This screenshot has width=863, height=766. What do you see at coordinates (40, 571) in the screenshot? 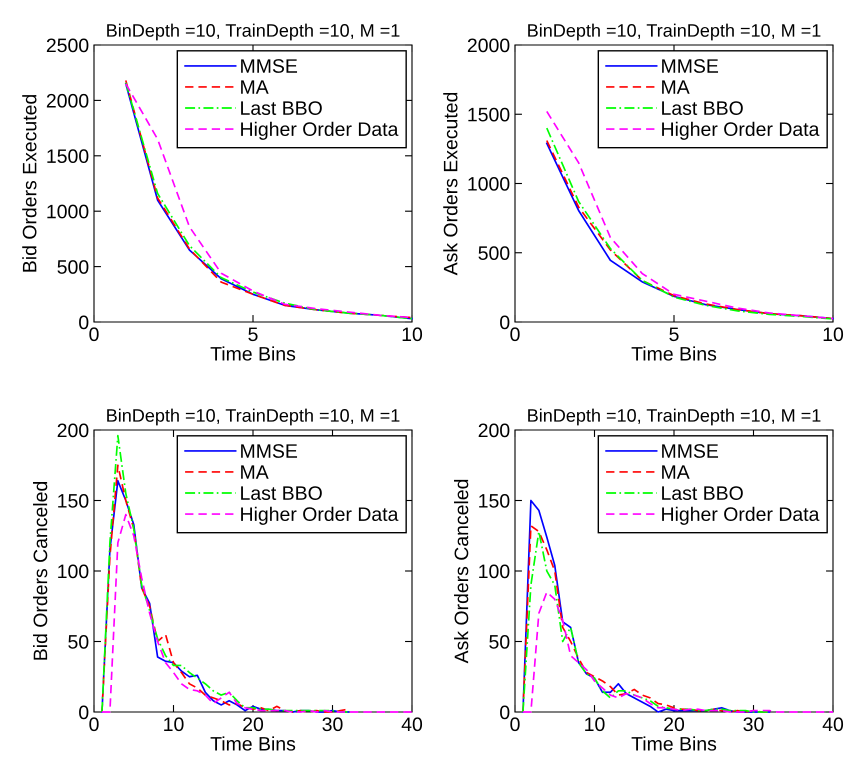
I see `y-axis-title: Bid Orders Canceled` at bounding box center [40, 571].